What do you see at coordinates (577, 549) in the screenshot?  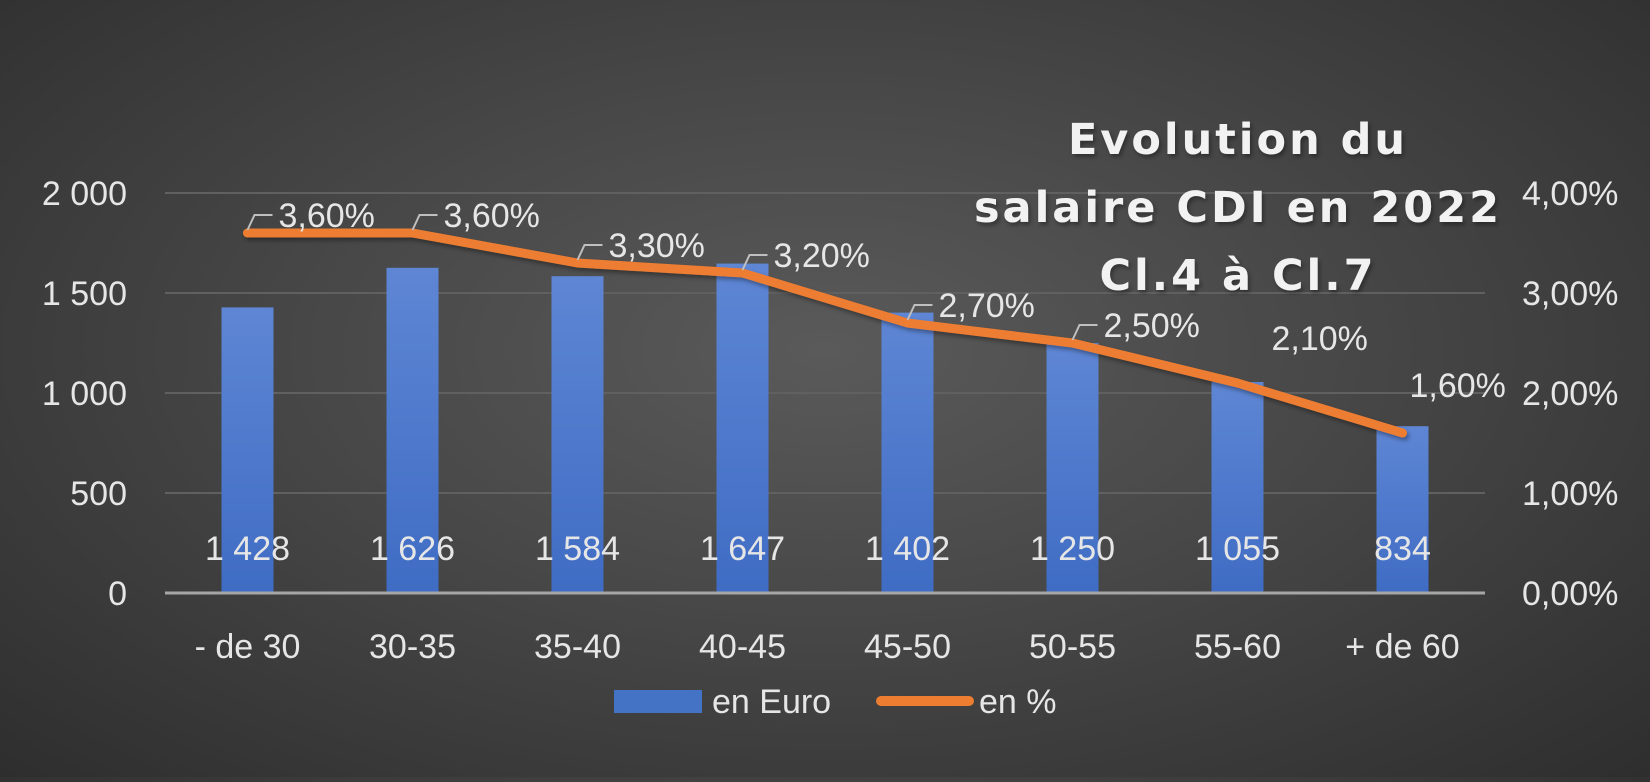 I see `bar-data-label: 1 584` at bounding box center [577, 549].